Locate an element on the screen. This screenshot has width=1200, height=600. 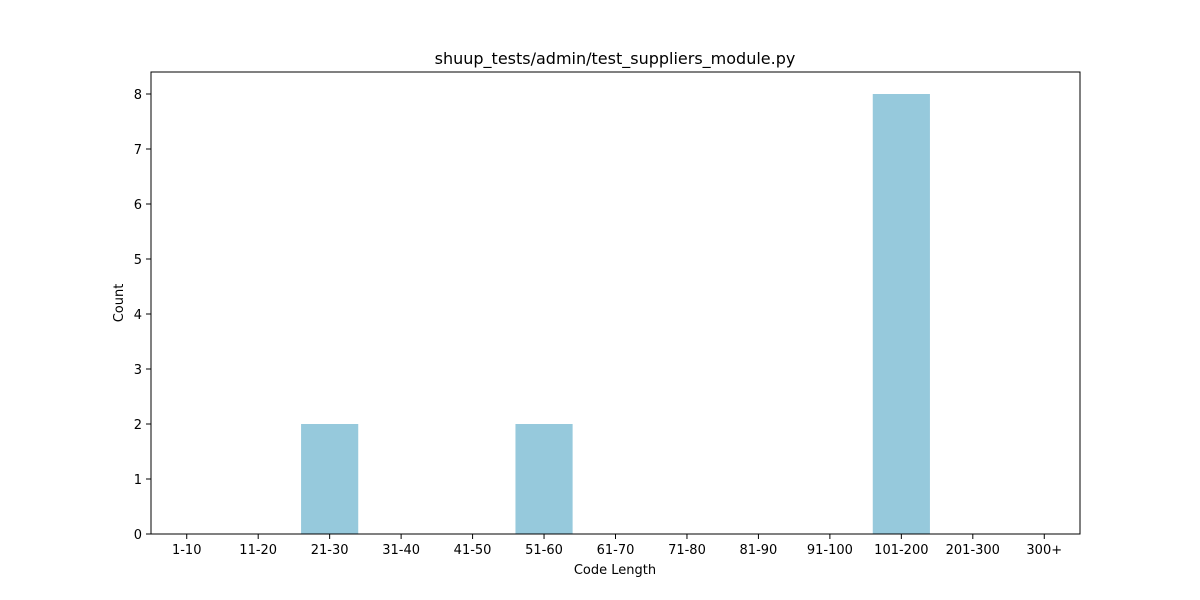
x-tick-label: 71-80 is located at coordinates (687, 550).